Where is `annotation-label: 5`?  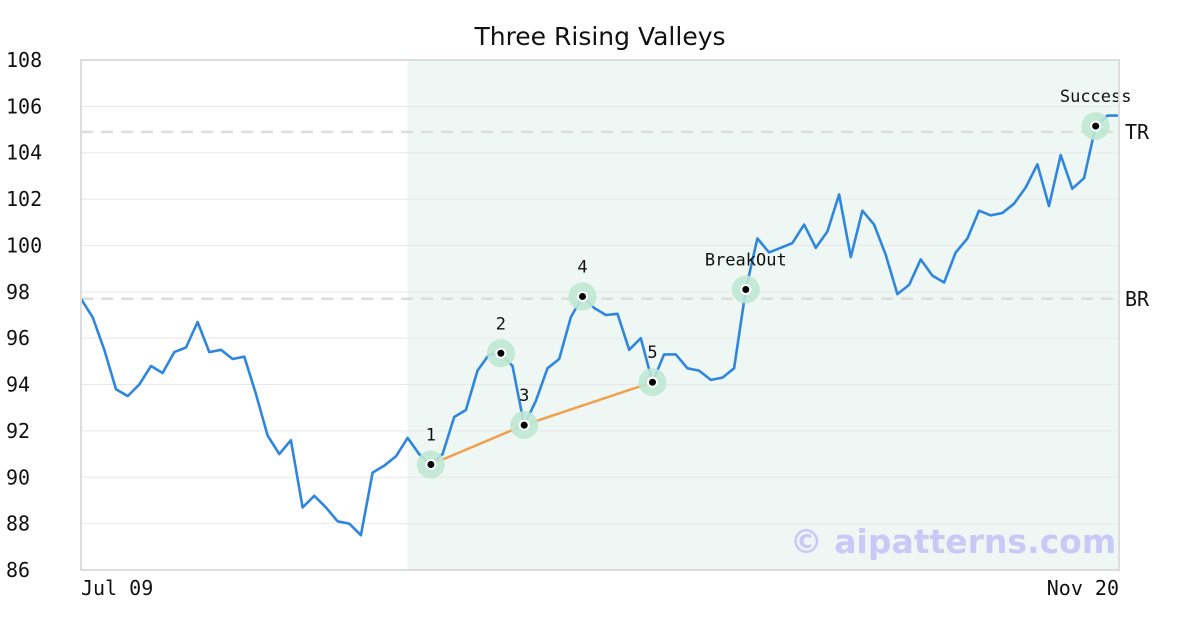 annotation-label: 5 is located at coordinates (652, 353).